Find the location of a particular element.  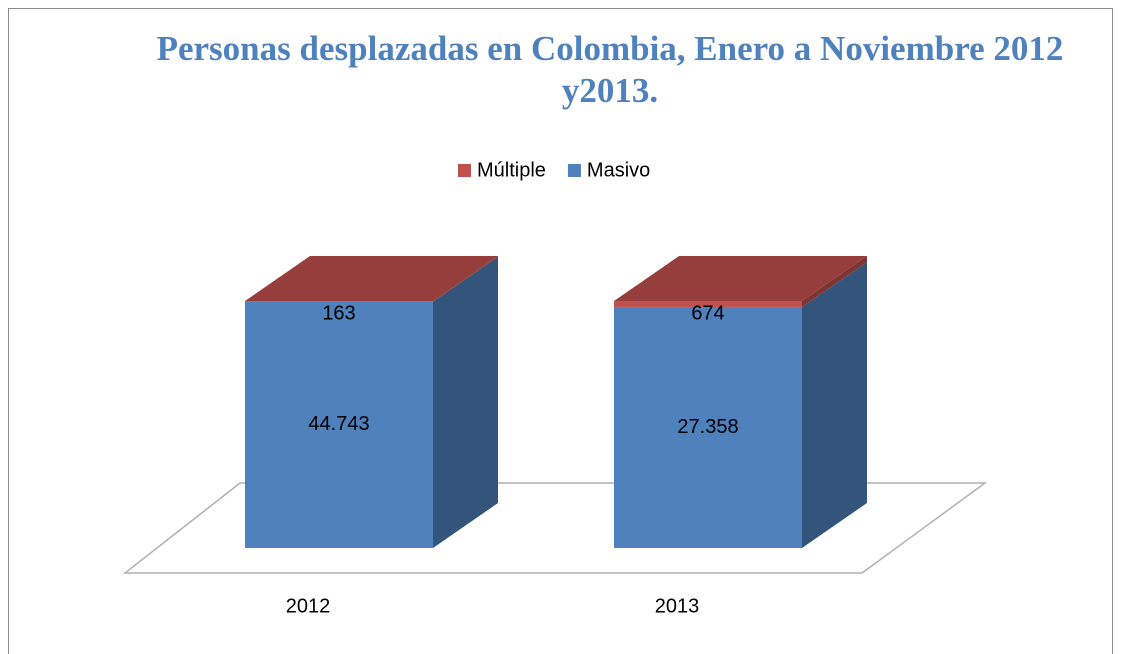

data-label: 44.743 is located at coordinates (338, 424).